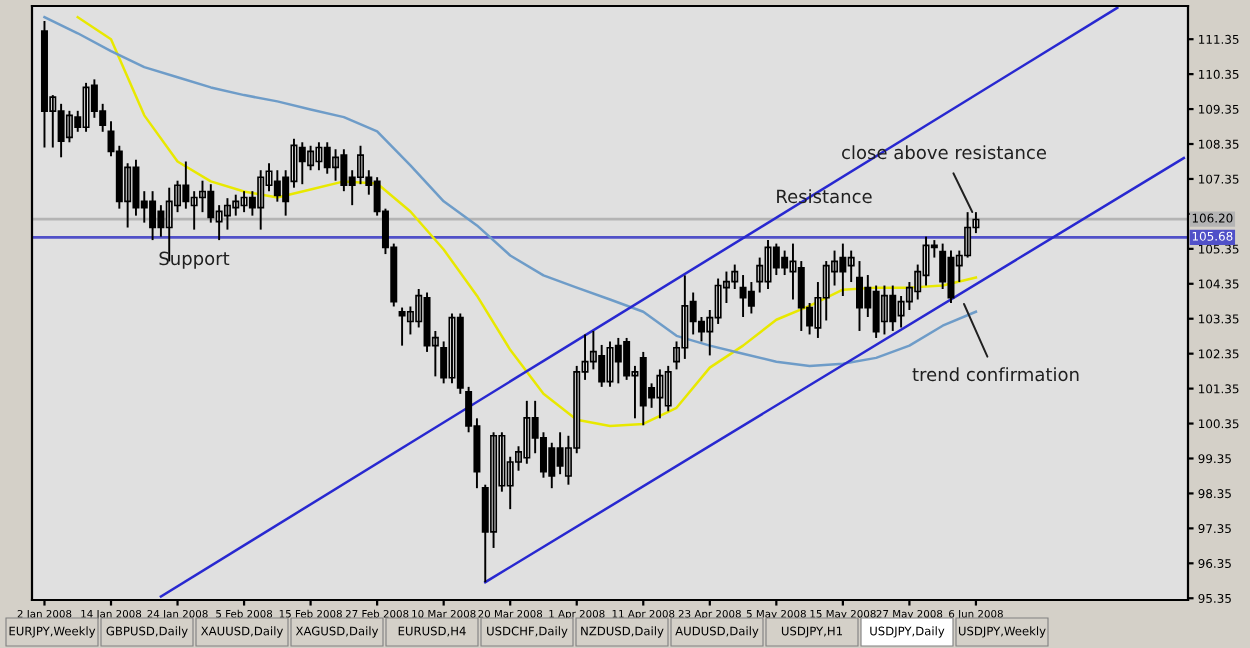 This screenshot has width=1250, height=648. What do you see at coordinates (194, 260) in the screenshot?
I see `annotation: Support` at bounding box center [194, 260].